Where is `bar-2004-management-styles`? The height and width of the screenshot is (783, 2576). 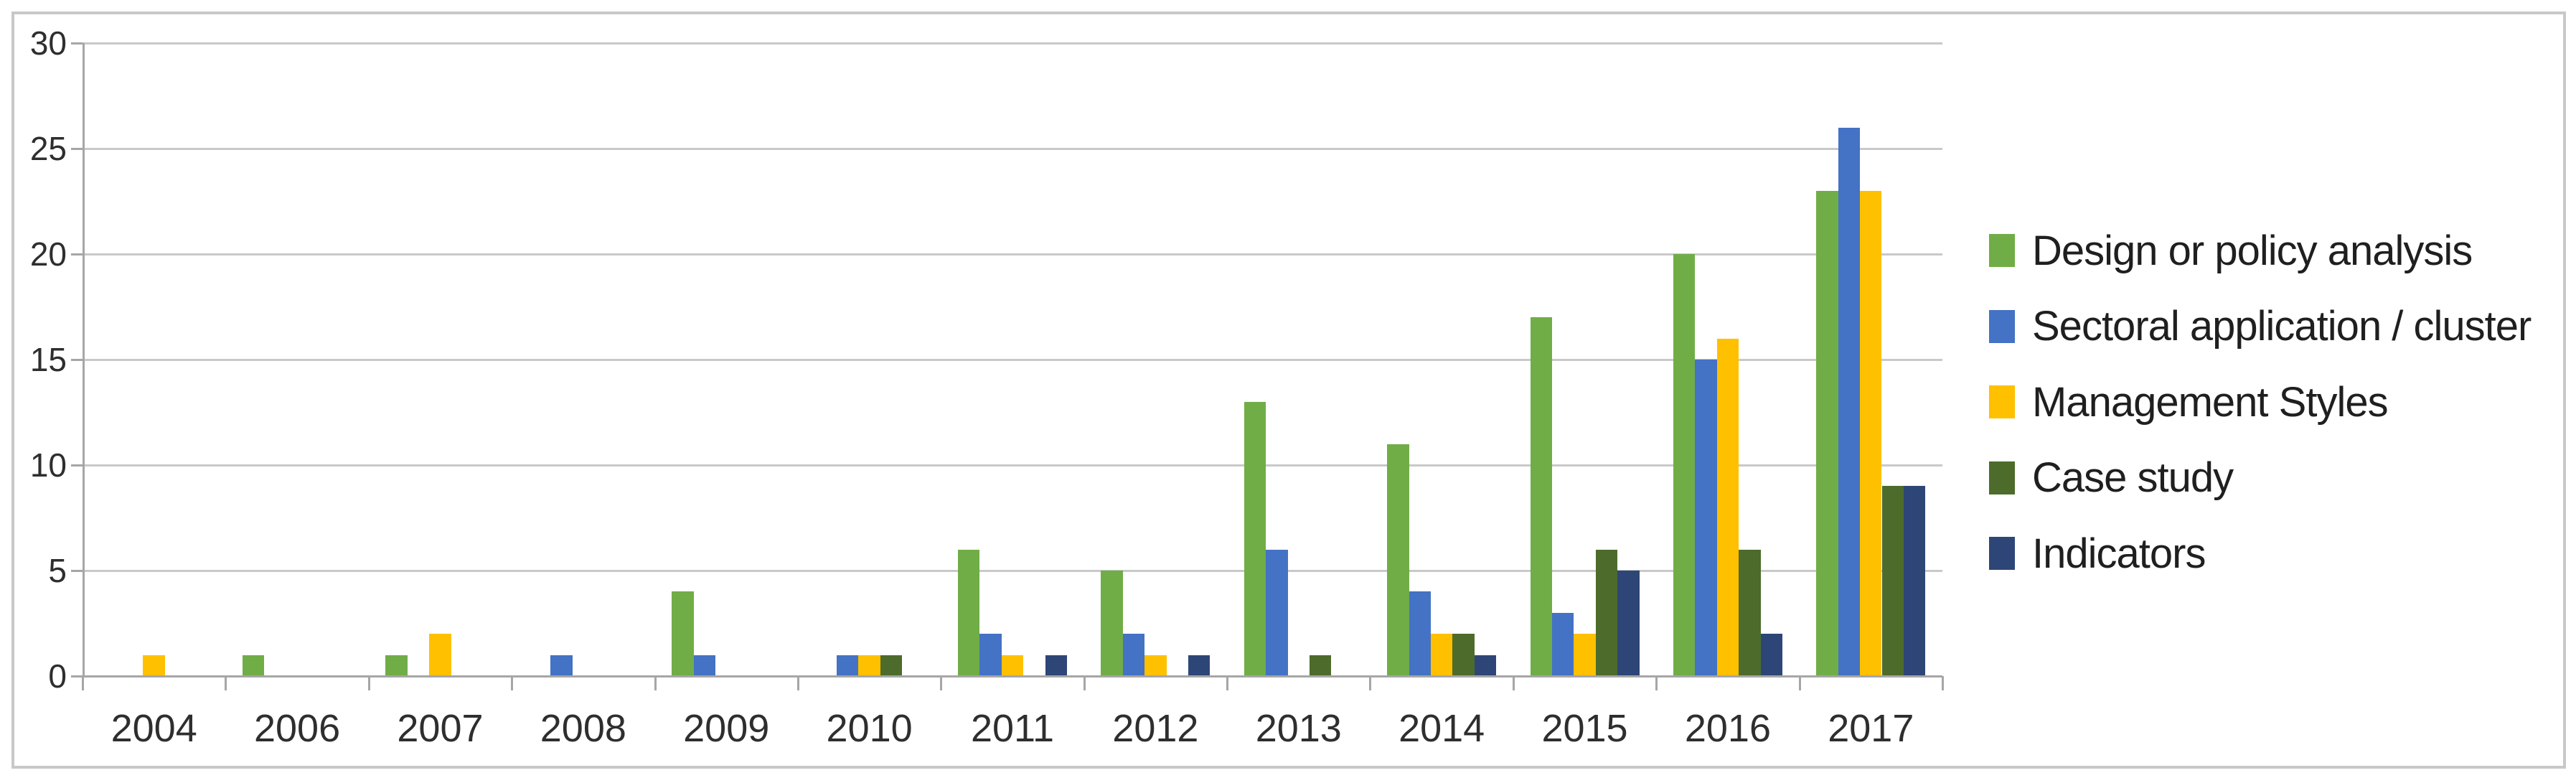 bar-2004-management-styles is located at coordinates (154, 666).